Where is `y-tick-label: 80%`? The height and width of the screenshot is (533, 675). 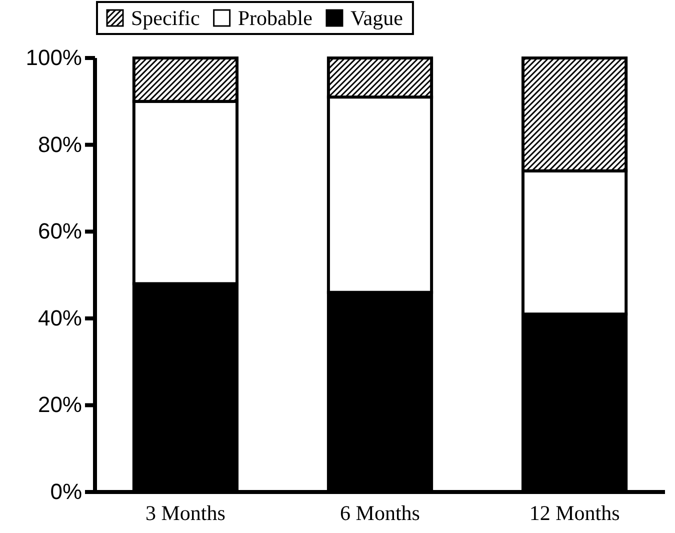 y-tick-label: 80% is located at coordinates (60, 144).